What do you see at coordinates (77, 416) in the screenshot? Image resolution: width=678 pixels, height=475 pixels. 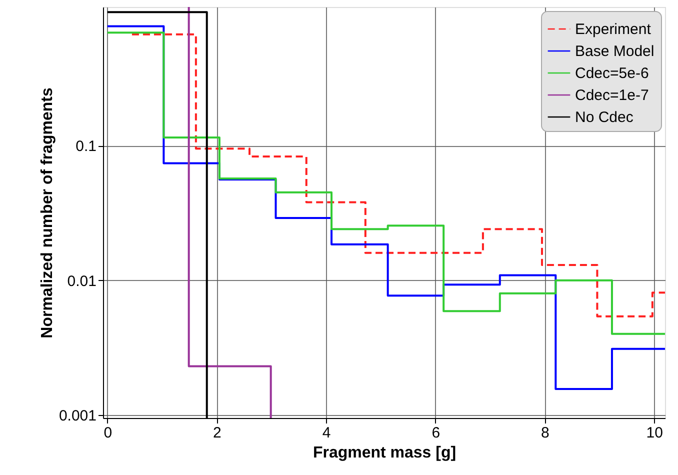 I see `y-tick-label: 0.001` at bounding box center [77, 416].